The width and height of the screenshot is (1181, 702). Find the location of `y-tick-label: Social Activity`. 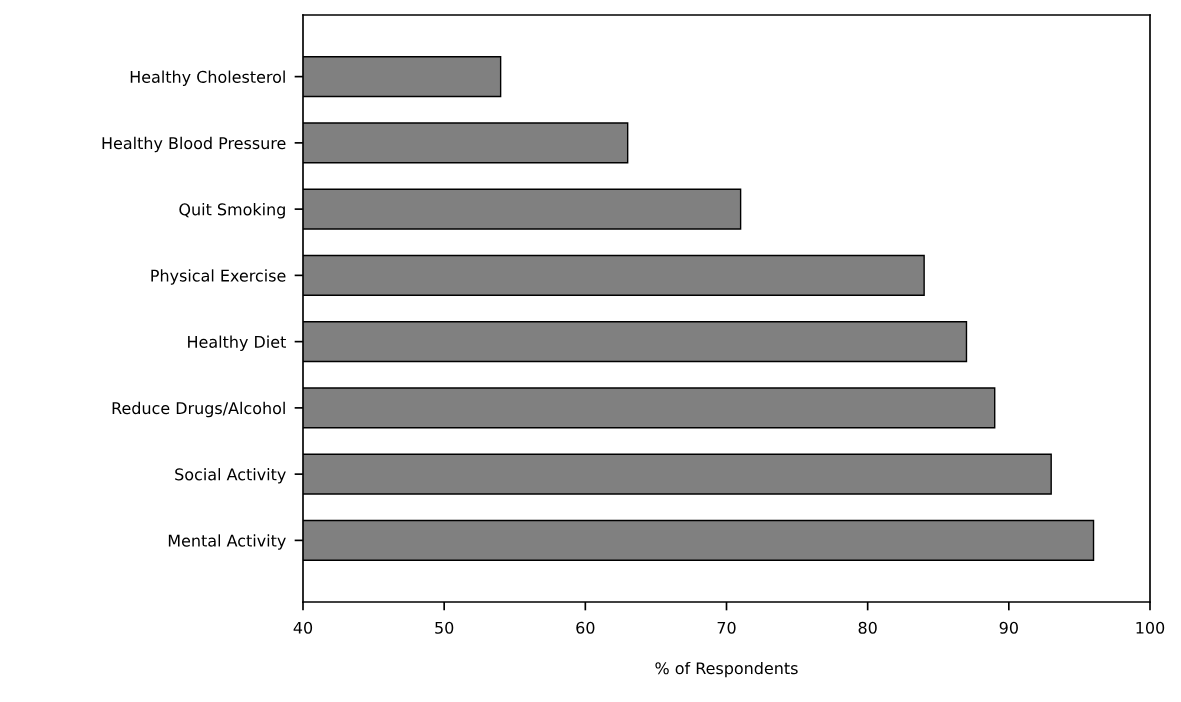

y-tick-label: Social Activity is located at coordinates (230, 476).